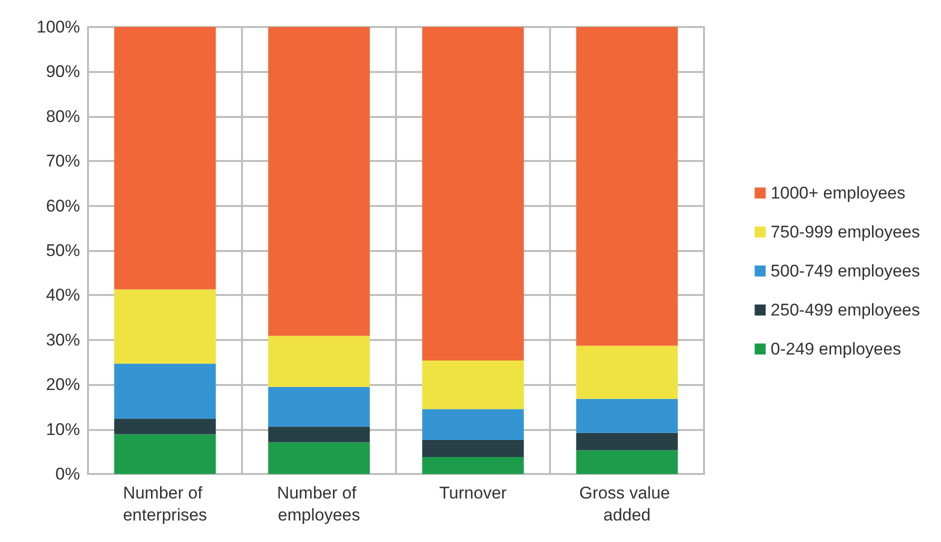  Describe the element at coordinates (63, 161) in the screenshot. I see `y-tick-label: 70%` at that location.